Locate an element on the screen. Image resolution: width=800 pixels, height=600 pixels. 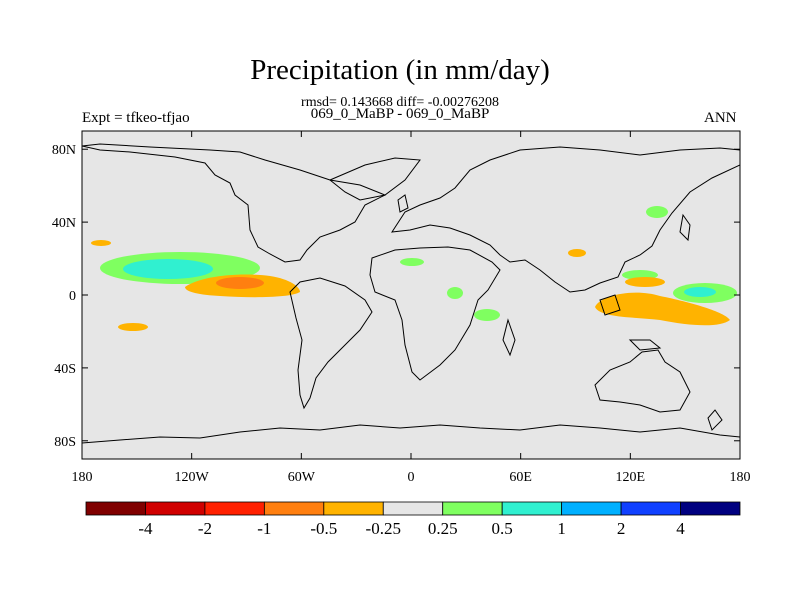
anomaly-negative-east-asia is located at coordinates (645, 282).